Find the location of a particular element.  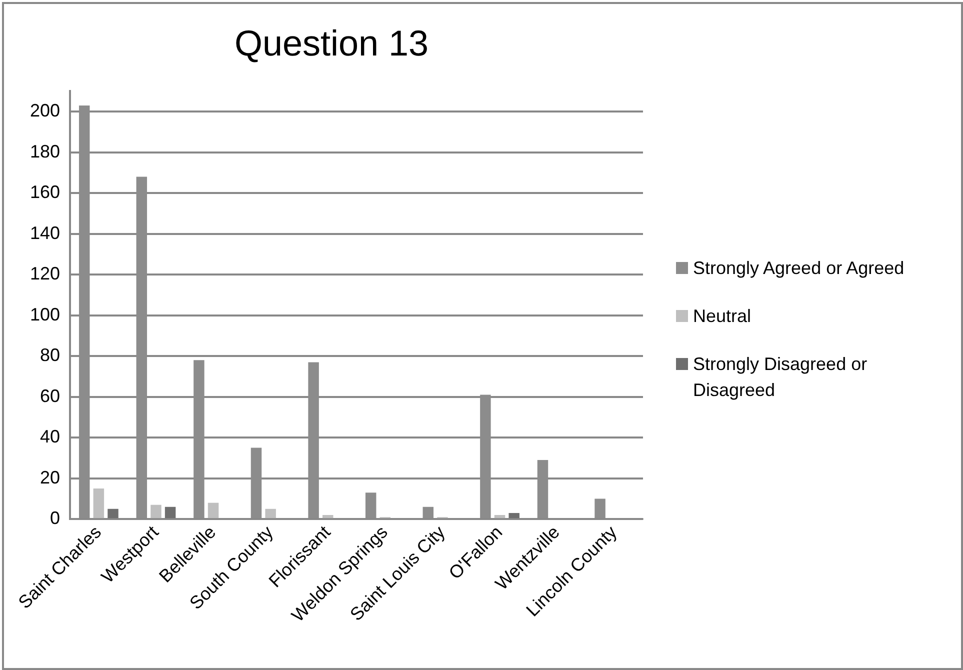

y-tick-label: 200 is located at coordinates (45, 110).